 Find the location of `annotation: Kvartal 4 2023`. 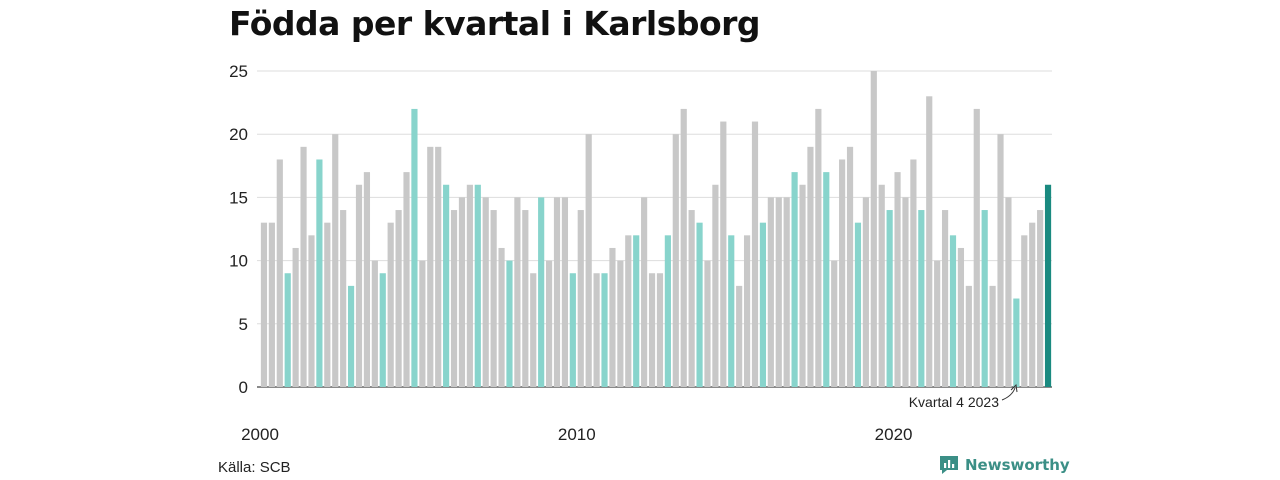

annotation: Kvartal 4 2023 is located at coordinates (963, 396).